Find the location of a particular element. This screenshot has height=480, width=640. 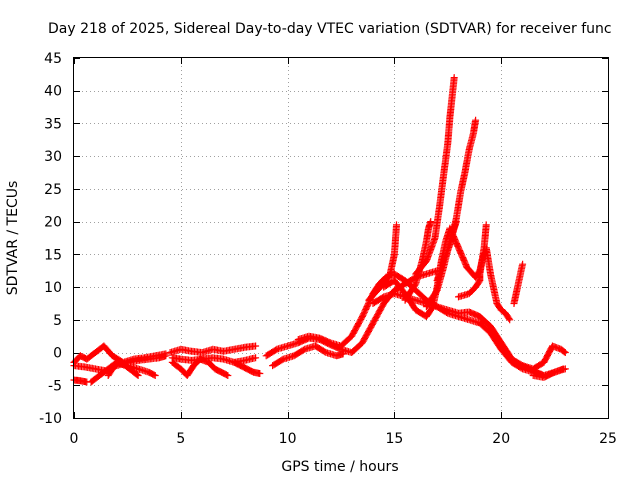

series-track-f is located at coordinates (213, 349).